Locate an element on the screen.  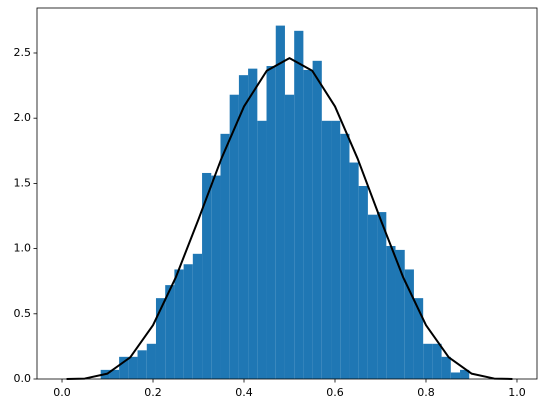
y-tick-label: 2.5 is located at coordinates (23, 52).